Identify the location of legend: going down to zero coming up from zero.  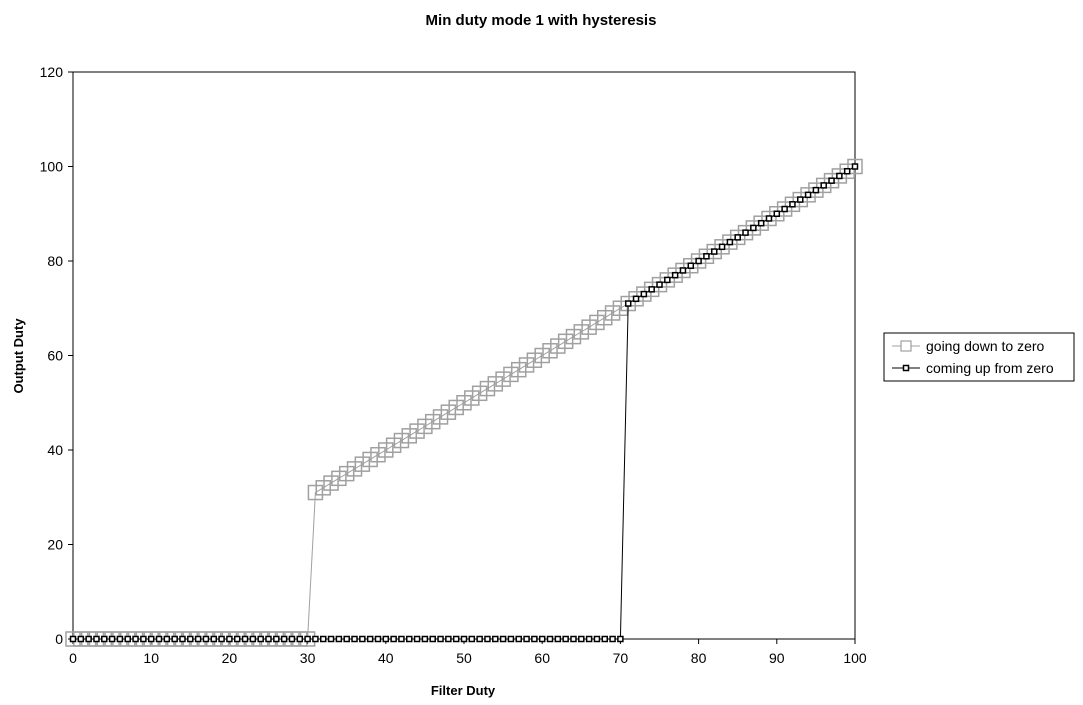
(979, 357).